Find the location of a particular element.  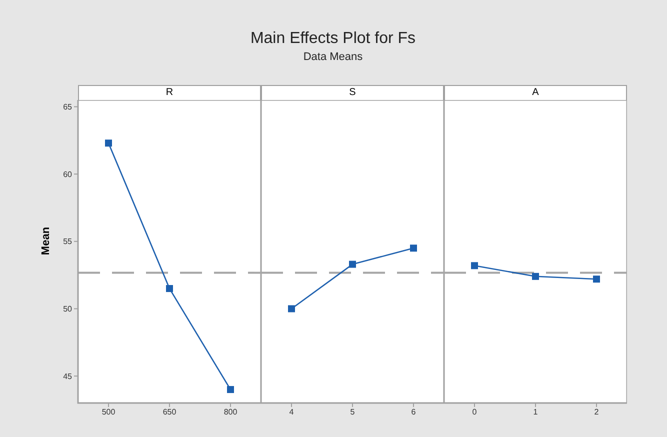

x-tick-label: 5 is located at coordinates (353, 412).